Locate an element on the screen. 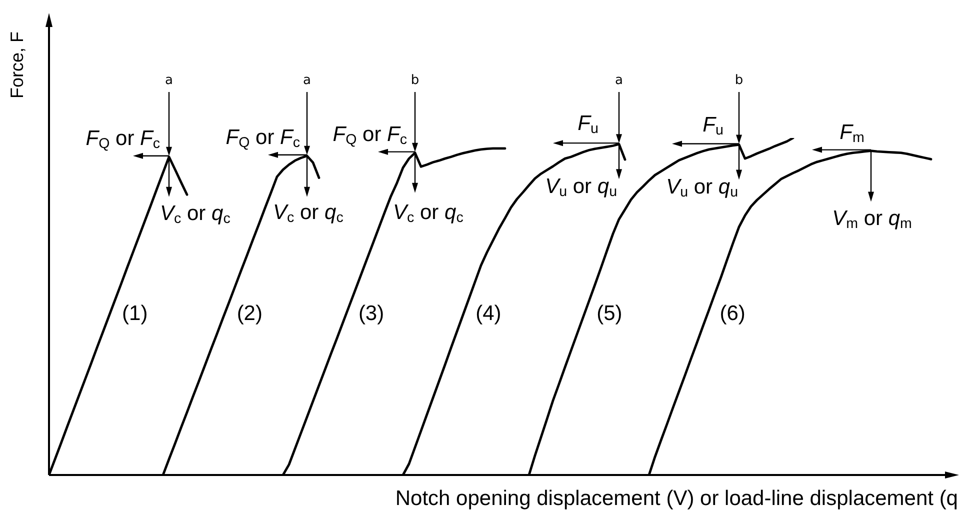  y-axis-title: Force, F is located at coordinates (17, 65).